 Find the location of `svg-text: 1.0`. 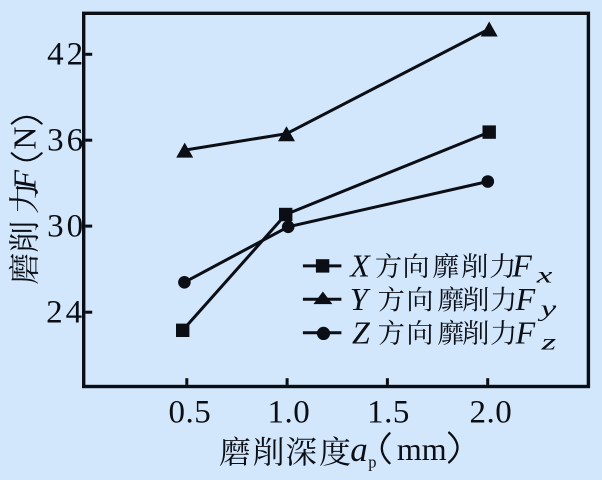

svg-text: 1.0 is located at coordinates (289, 413).